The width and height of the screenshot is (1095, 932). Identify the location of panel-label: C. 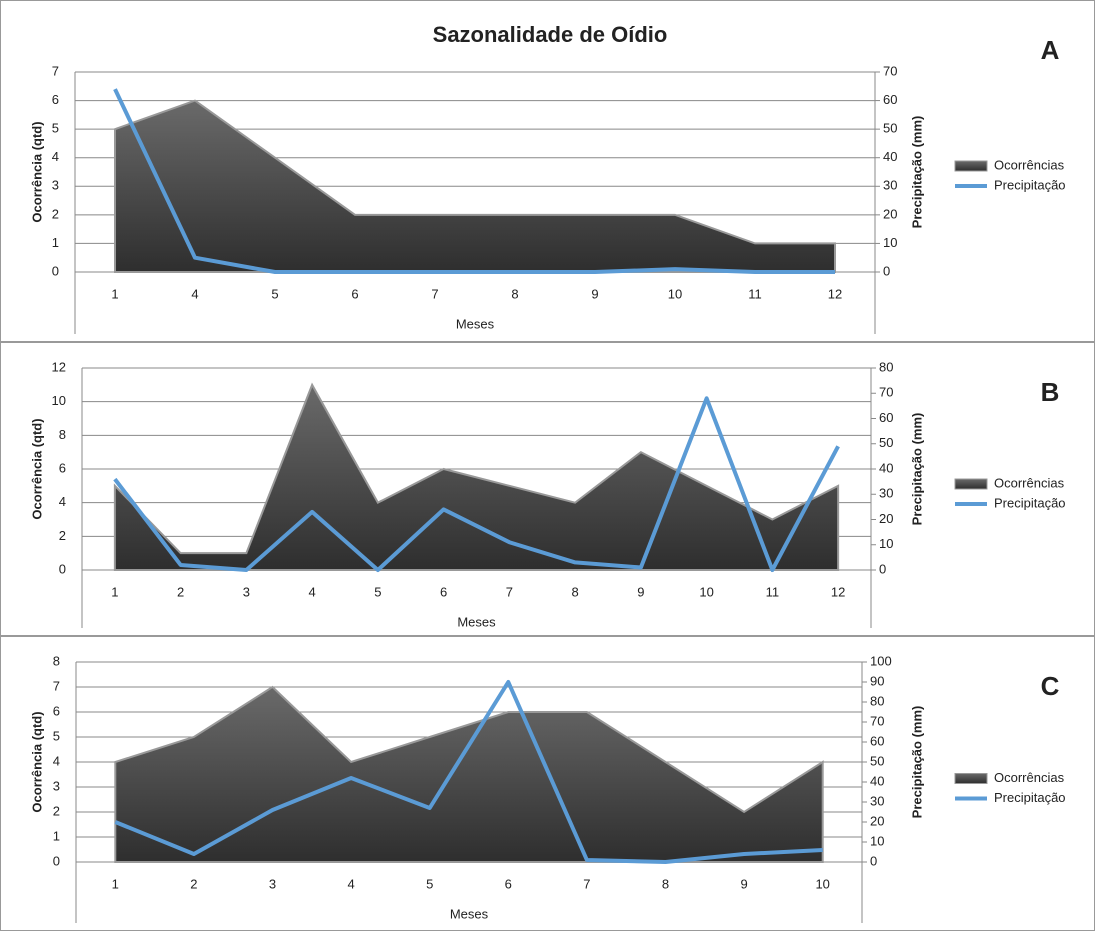
(1050, 686).